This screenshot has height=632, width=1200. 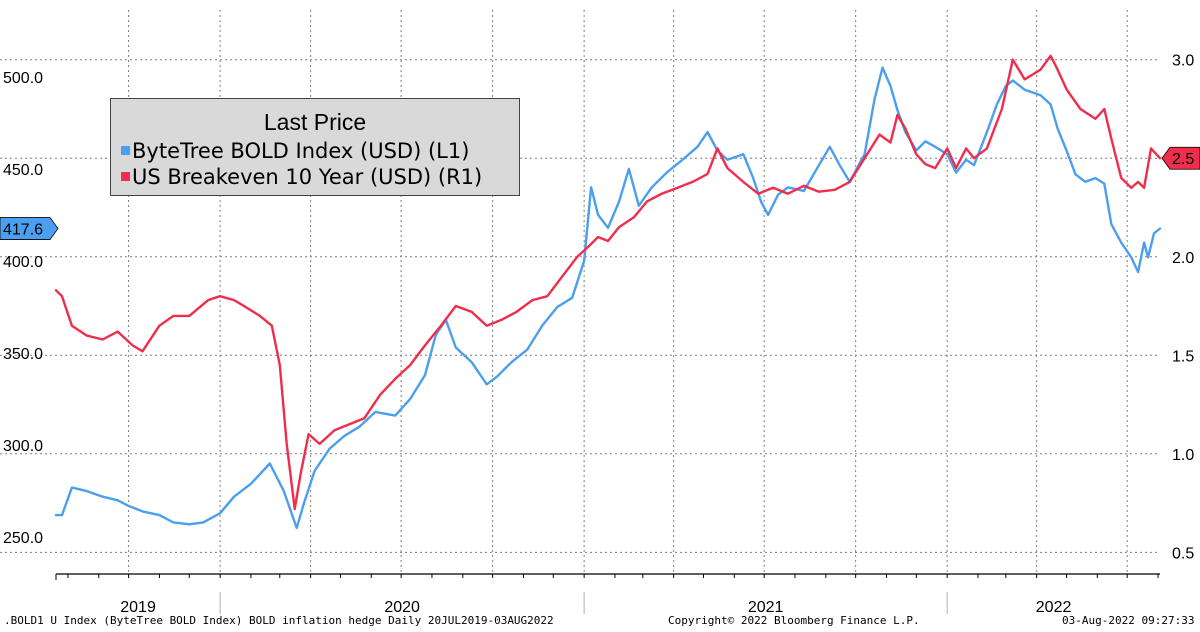 What do you see at coordinates (766, 607) in the screenshot?
I see `x-axis-year-label: 2021` at bounding box center [766, 607].